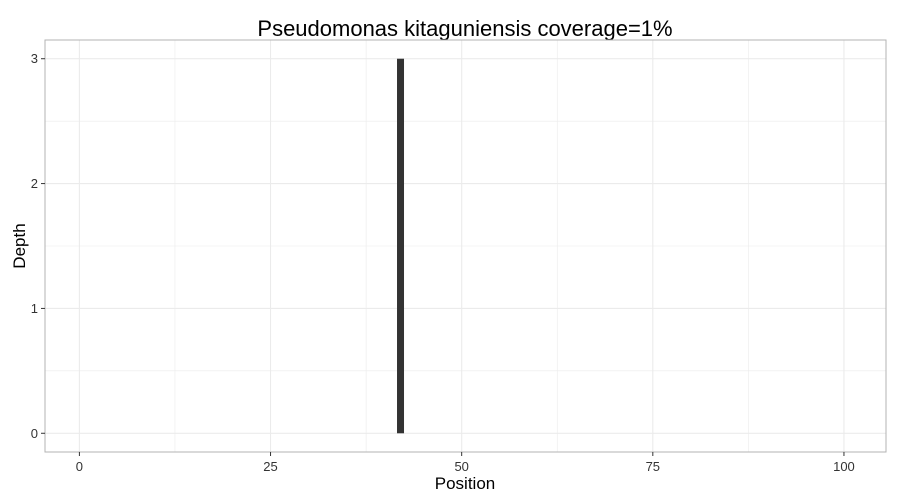  What do you see at coordinates (464, 28) in the screenshot?
I see `chart-title: Pseudomonas kitaguniensis coverage=1%` at bounding box center [464, 28].